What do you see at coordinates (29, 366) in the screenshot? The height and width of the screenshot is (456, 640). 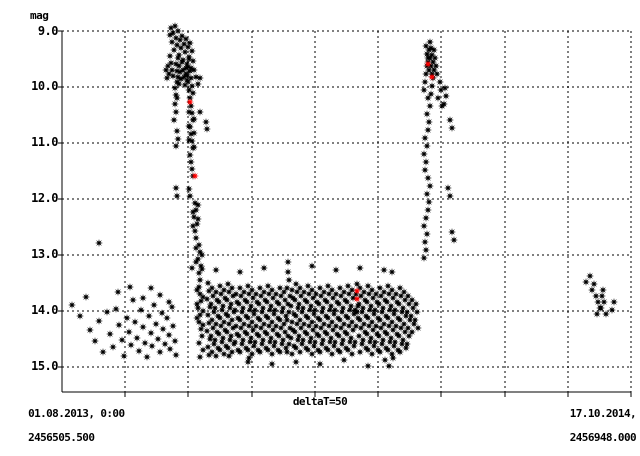 I see `y-tick-15: 15.0` at bounding box center [29, 366].